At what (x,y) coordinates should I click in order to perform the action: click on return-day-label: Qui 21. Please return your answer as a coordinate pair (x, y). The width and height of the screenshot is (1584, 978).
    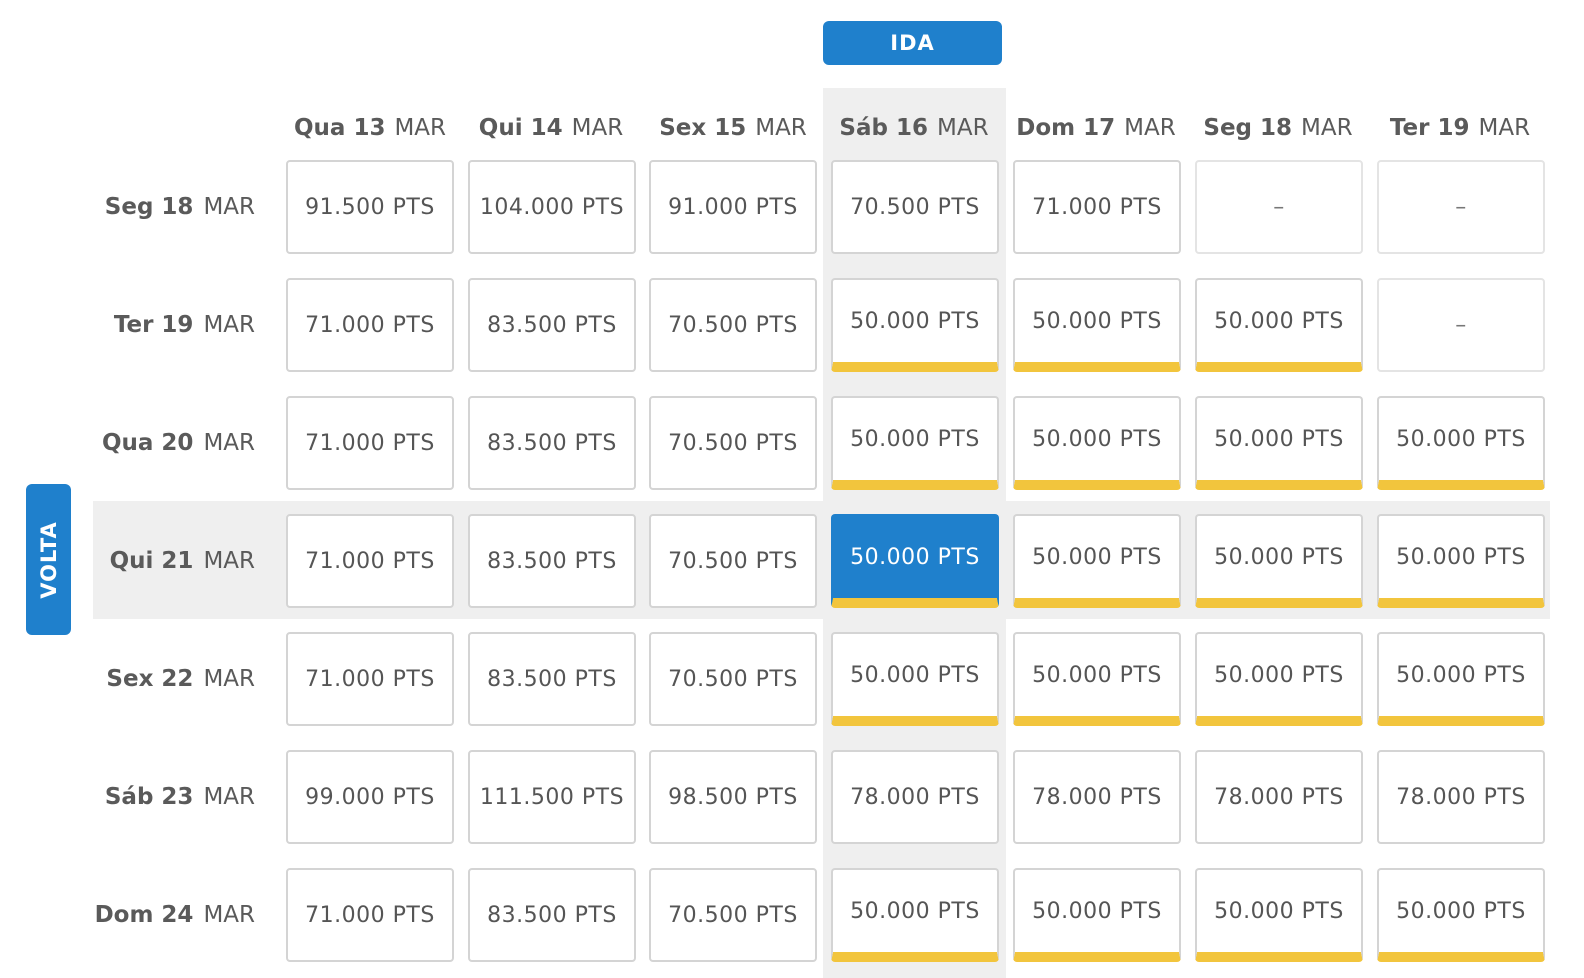
    Looking at the image, I should click on (151, 561).